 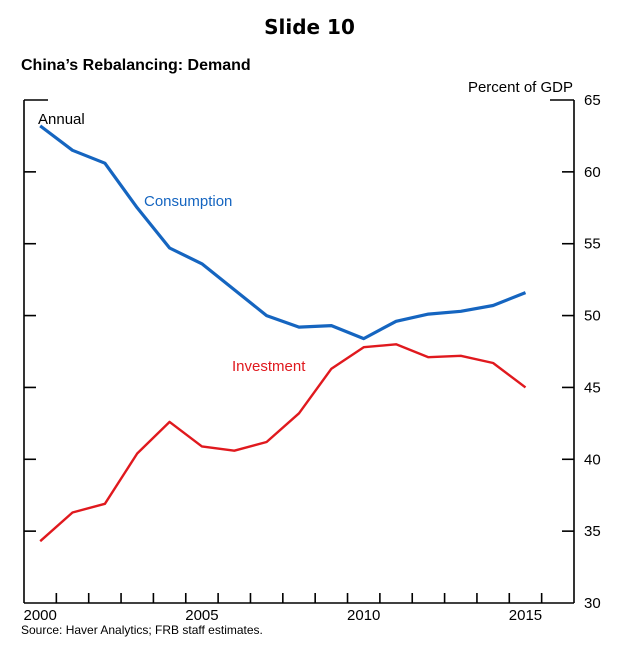 What do you see at coordinates (592, 603) in the screenshot?
I see `y-tick-label: 30` at bounding box center [592, 603].